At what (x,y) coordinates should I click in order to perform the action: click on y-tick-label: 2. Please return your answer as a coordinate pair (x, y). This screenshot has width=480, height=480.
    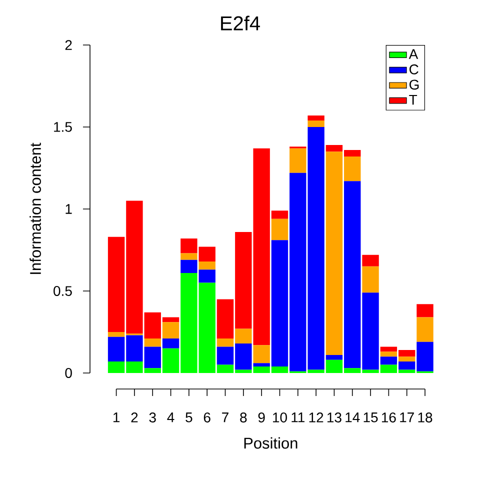
    Looking at the image, I should click on (68, 45).